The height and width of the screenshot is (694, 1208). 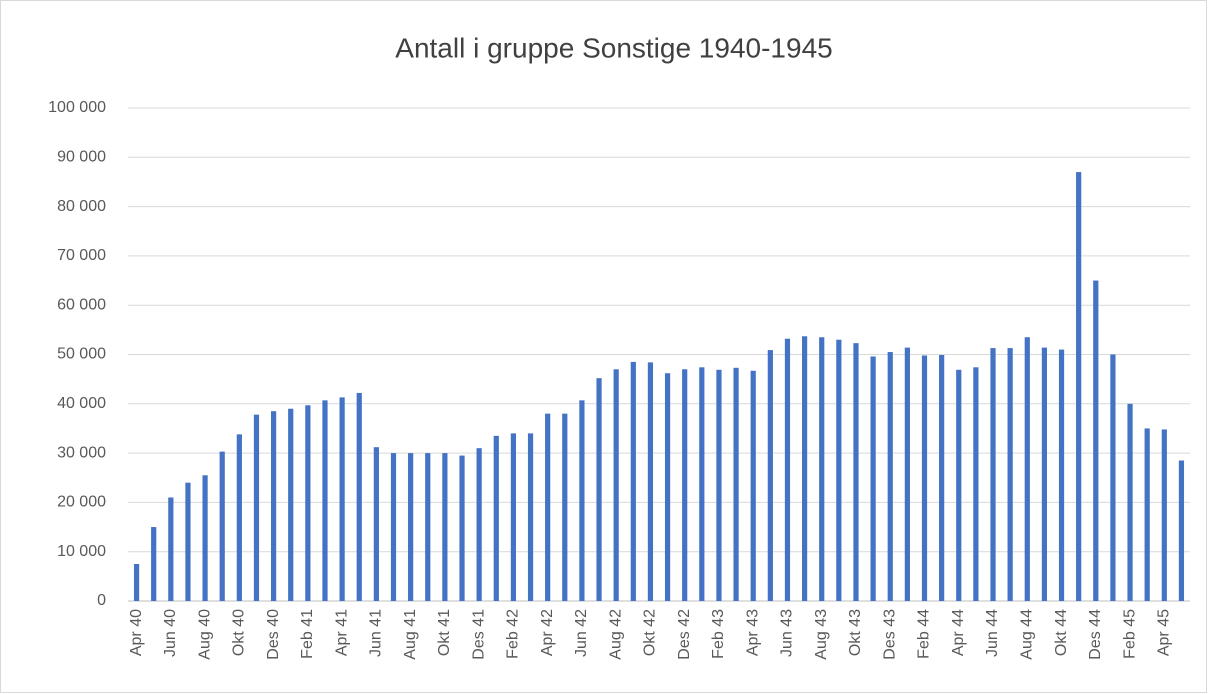 What do you see at coordinates (650, 632) in the screenshot?
I see `x-tick-label: Okt 42` at bounding box center [650, 632].